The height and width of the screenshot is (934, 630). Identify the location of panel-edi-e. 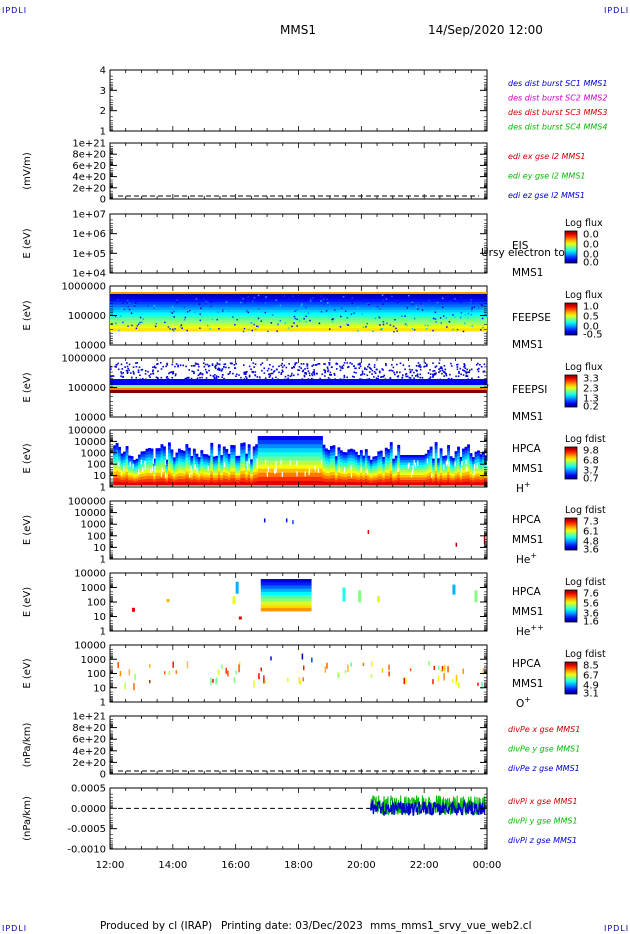
(298, 171).